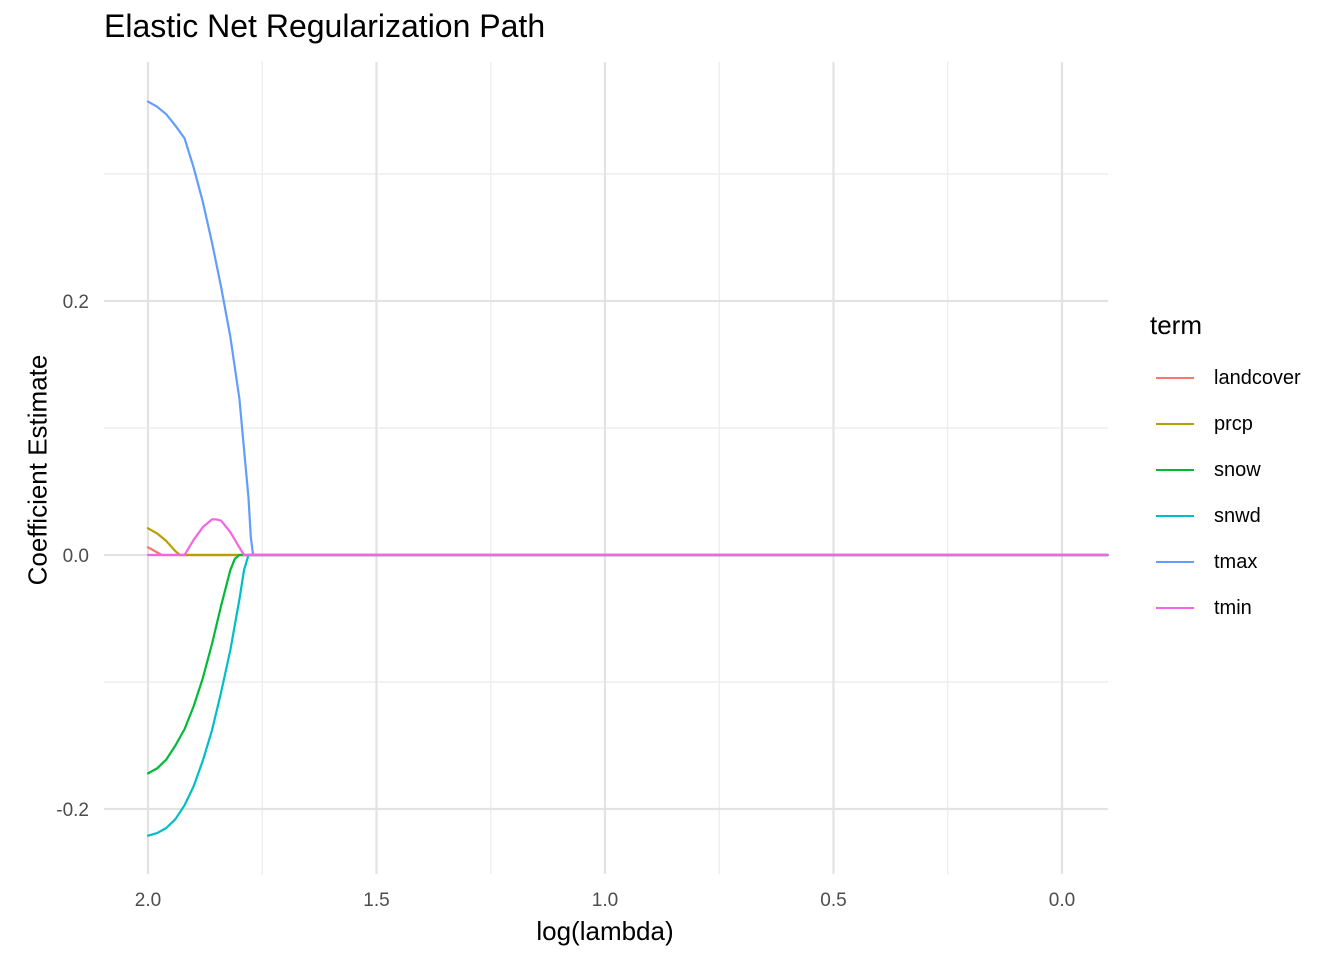 The height and width of the screenshot is (960, 1344). I want to click on legend-label-tmax: tmax, so click(1236, 561).